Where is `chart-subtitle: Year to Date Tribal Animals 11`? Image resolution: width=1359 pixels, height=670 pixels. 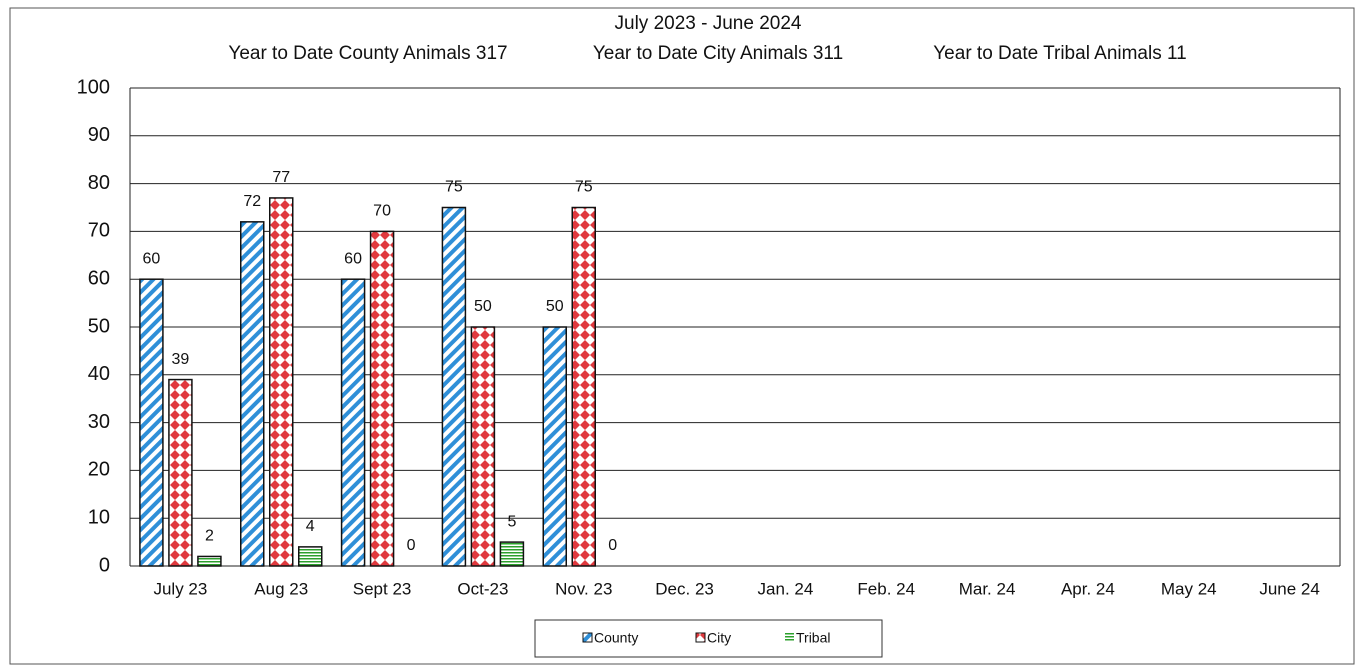
chart-subtitle: Year to Date Tribal Animals 11 is located at coordinates (1059, 53).